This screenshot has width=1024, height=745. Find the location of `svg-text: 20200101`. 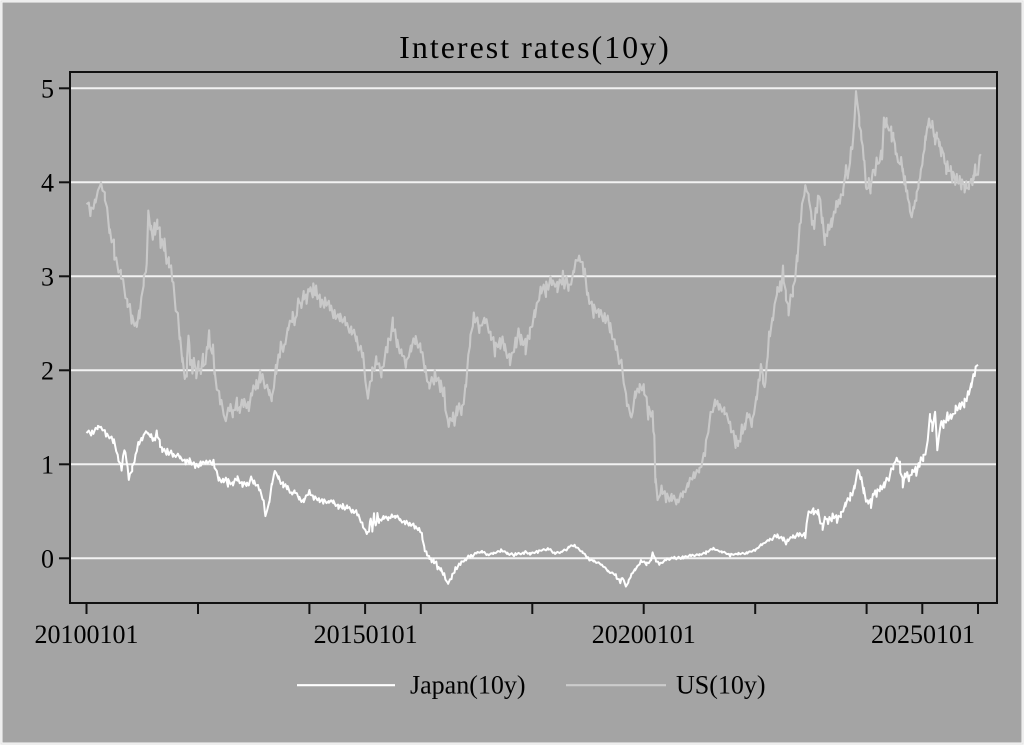

svg-text: 20200101 is located at coordinates (644, 634).